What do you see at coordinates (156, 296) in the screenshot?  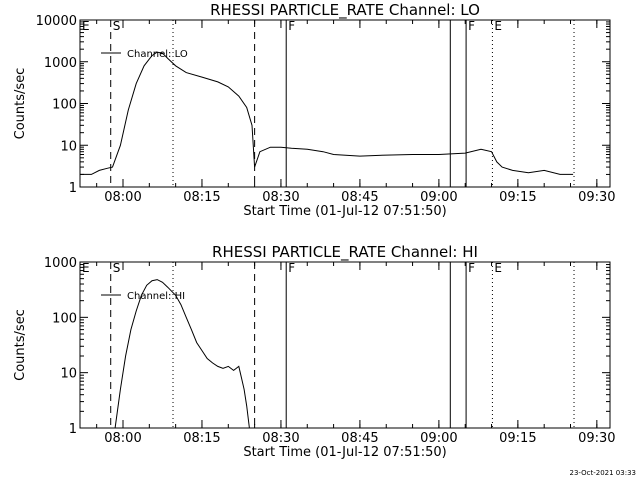 I see `legend-label: Channel: HI` at bounding box center [156, 296].